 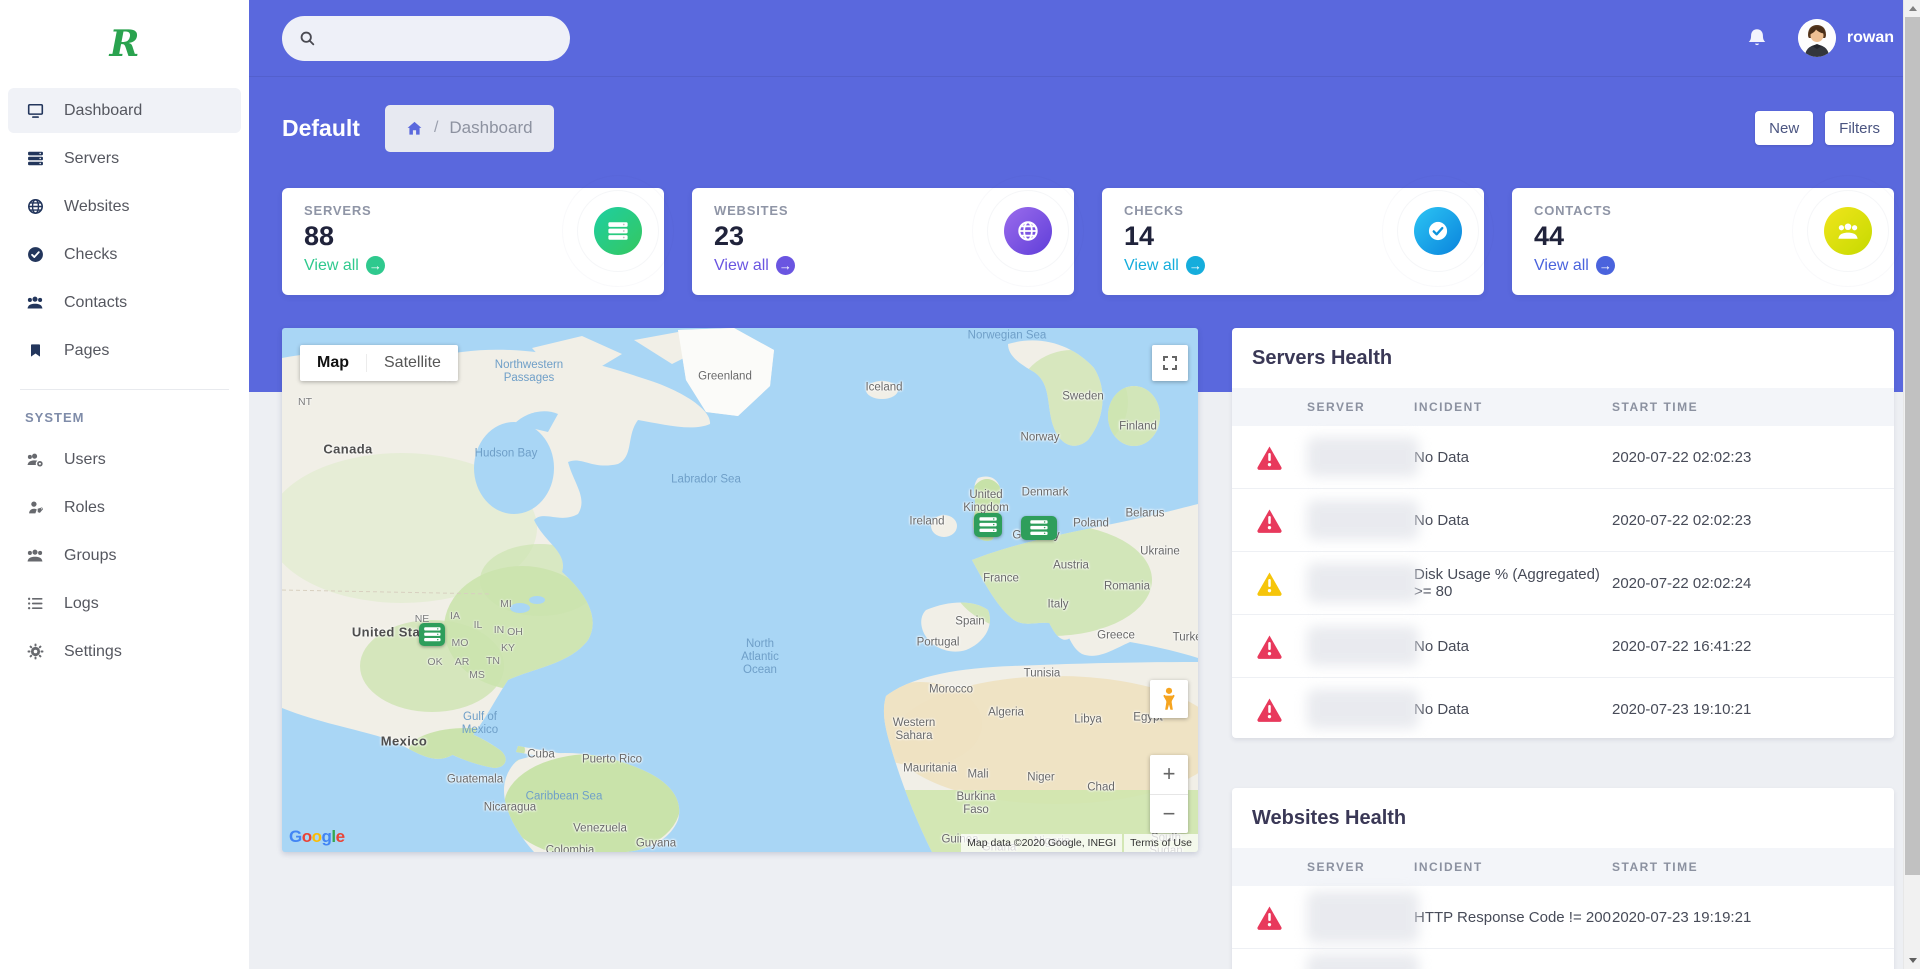 I want to click on search-box, so click(x=426, y=38).